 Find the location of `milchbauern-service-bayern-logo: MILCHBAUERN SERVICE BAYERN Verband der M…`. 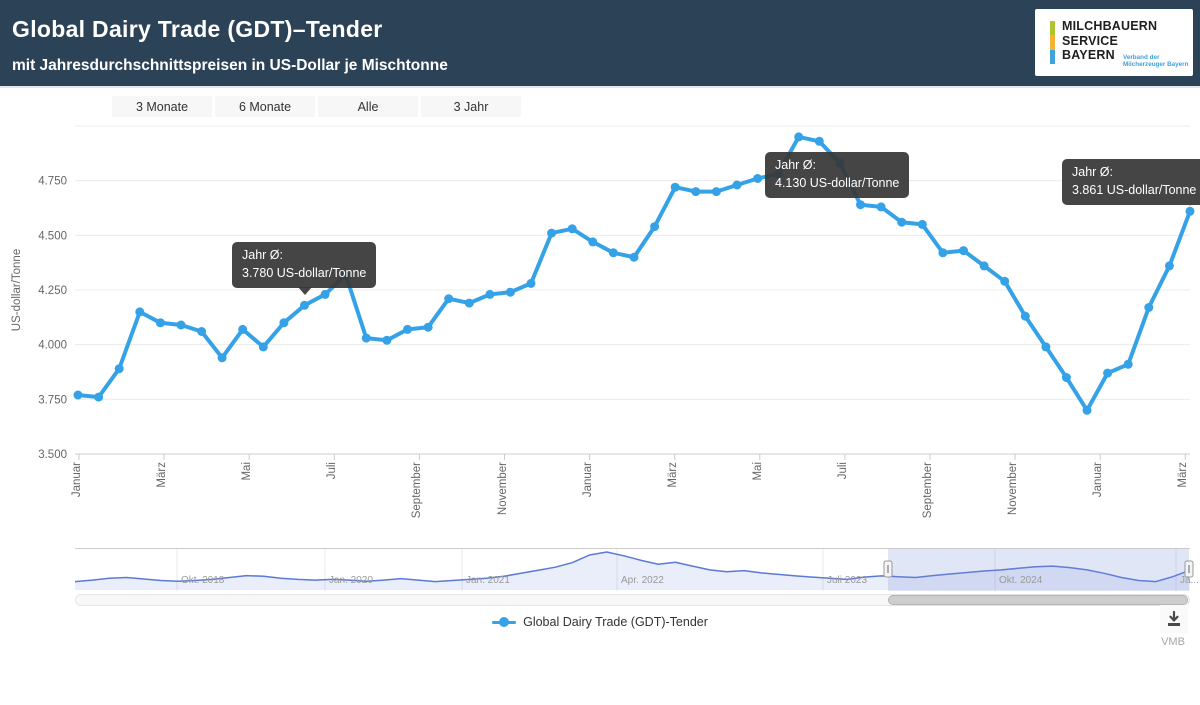

milchbauern-service-bayern-logo: MILCHBAUERN SERVICE BAYERN Verband der M… is located at coordinates (1114, 42).